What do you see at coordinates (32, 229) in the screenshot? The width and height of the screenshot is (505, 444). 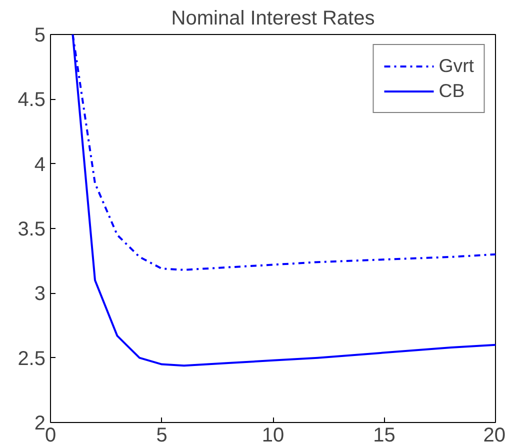 I see `y-tick-label: 3.5` at bounding box center [32, 229].